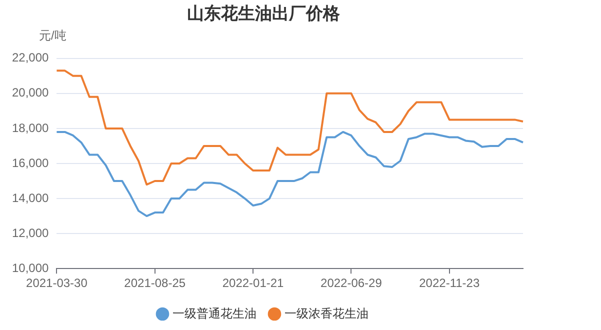 The width and height of the screenshot is (601, 330). Describe the element at coordinates (264, 13) in the screenshot. I see `chart-title: 山东花生油出厂价格` at that location.